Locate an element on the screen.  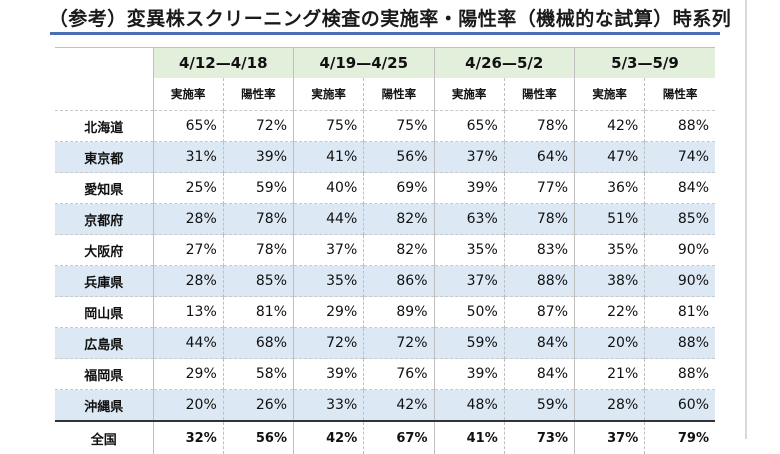
total-row: 全国 32% 56% 42% 67% 41% 73% 37% 79% is located at coordinates (385, 437).